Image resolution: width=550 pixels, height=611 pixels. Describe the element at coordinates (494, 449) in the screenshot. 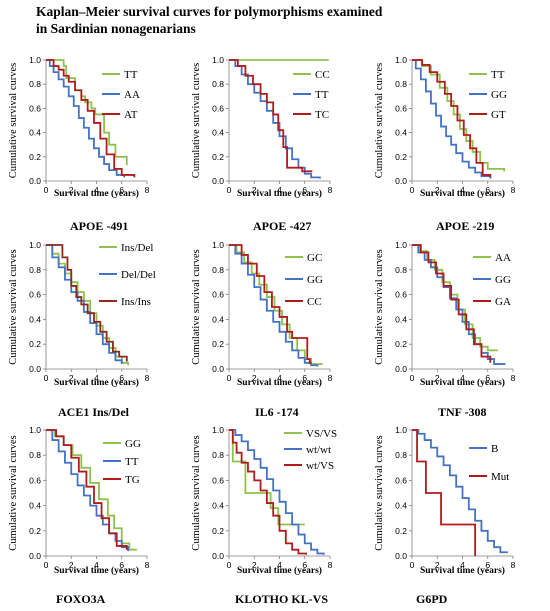

I see `legend-label: B` at that location.